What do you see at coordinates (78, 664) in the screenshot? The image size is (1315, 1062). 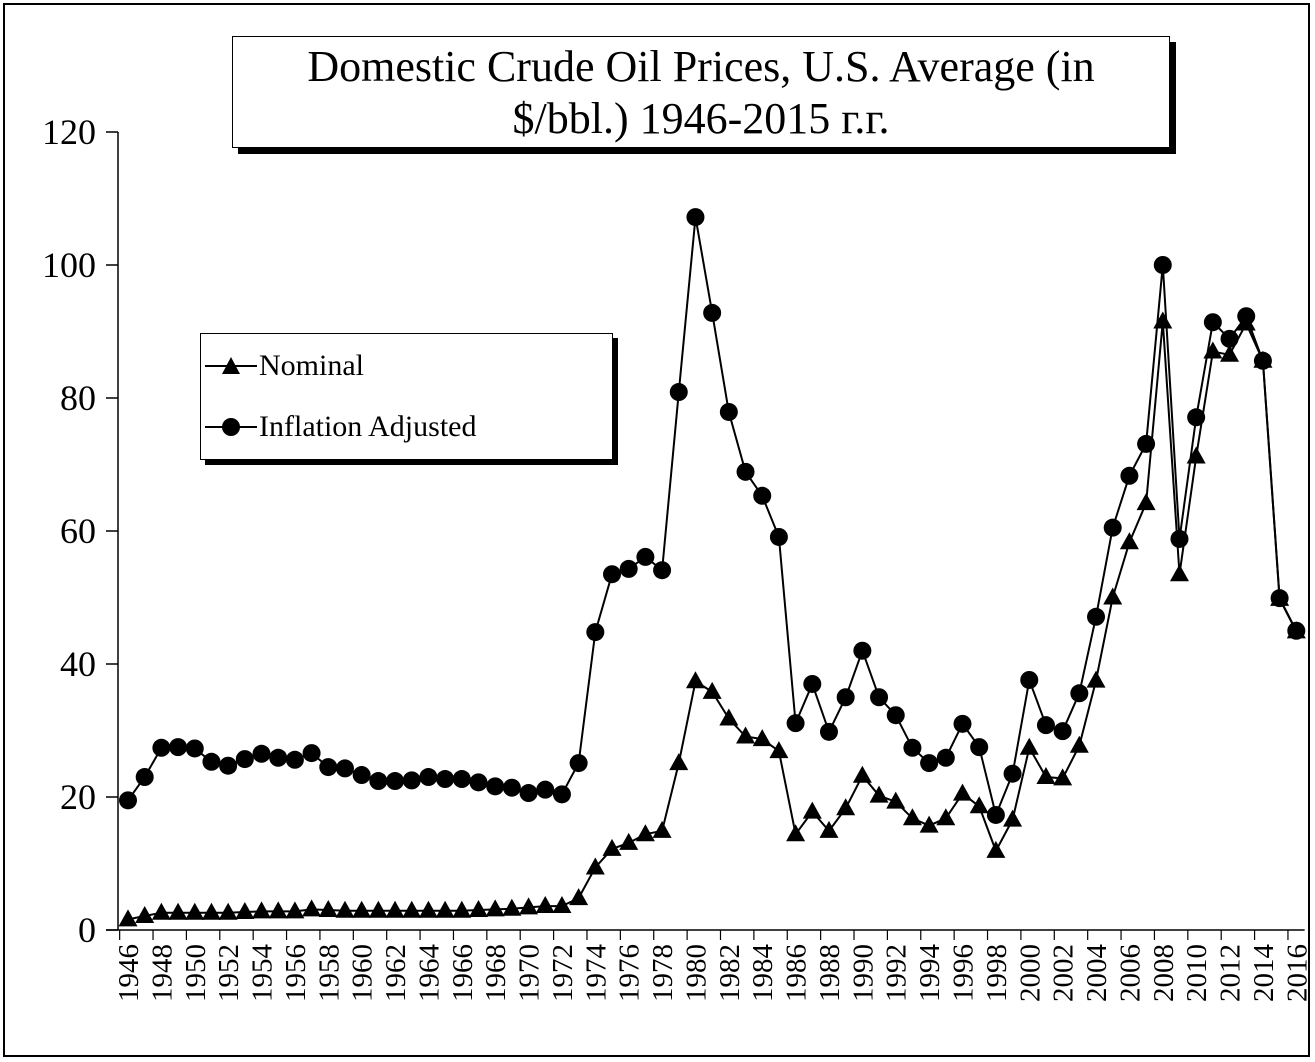 I see `y-tick-label: 40` at bounding box center [78, 664].